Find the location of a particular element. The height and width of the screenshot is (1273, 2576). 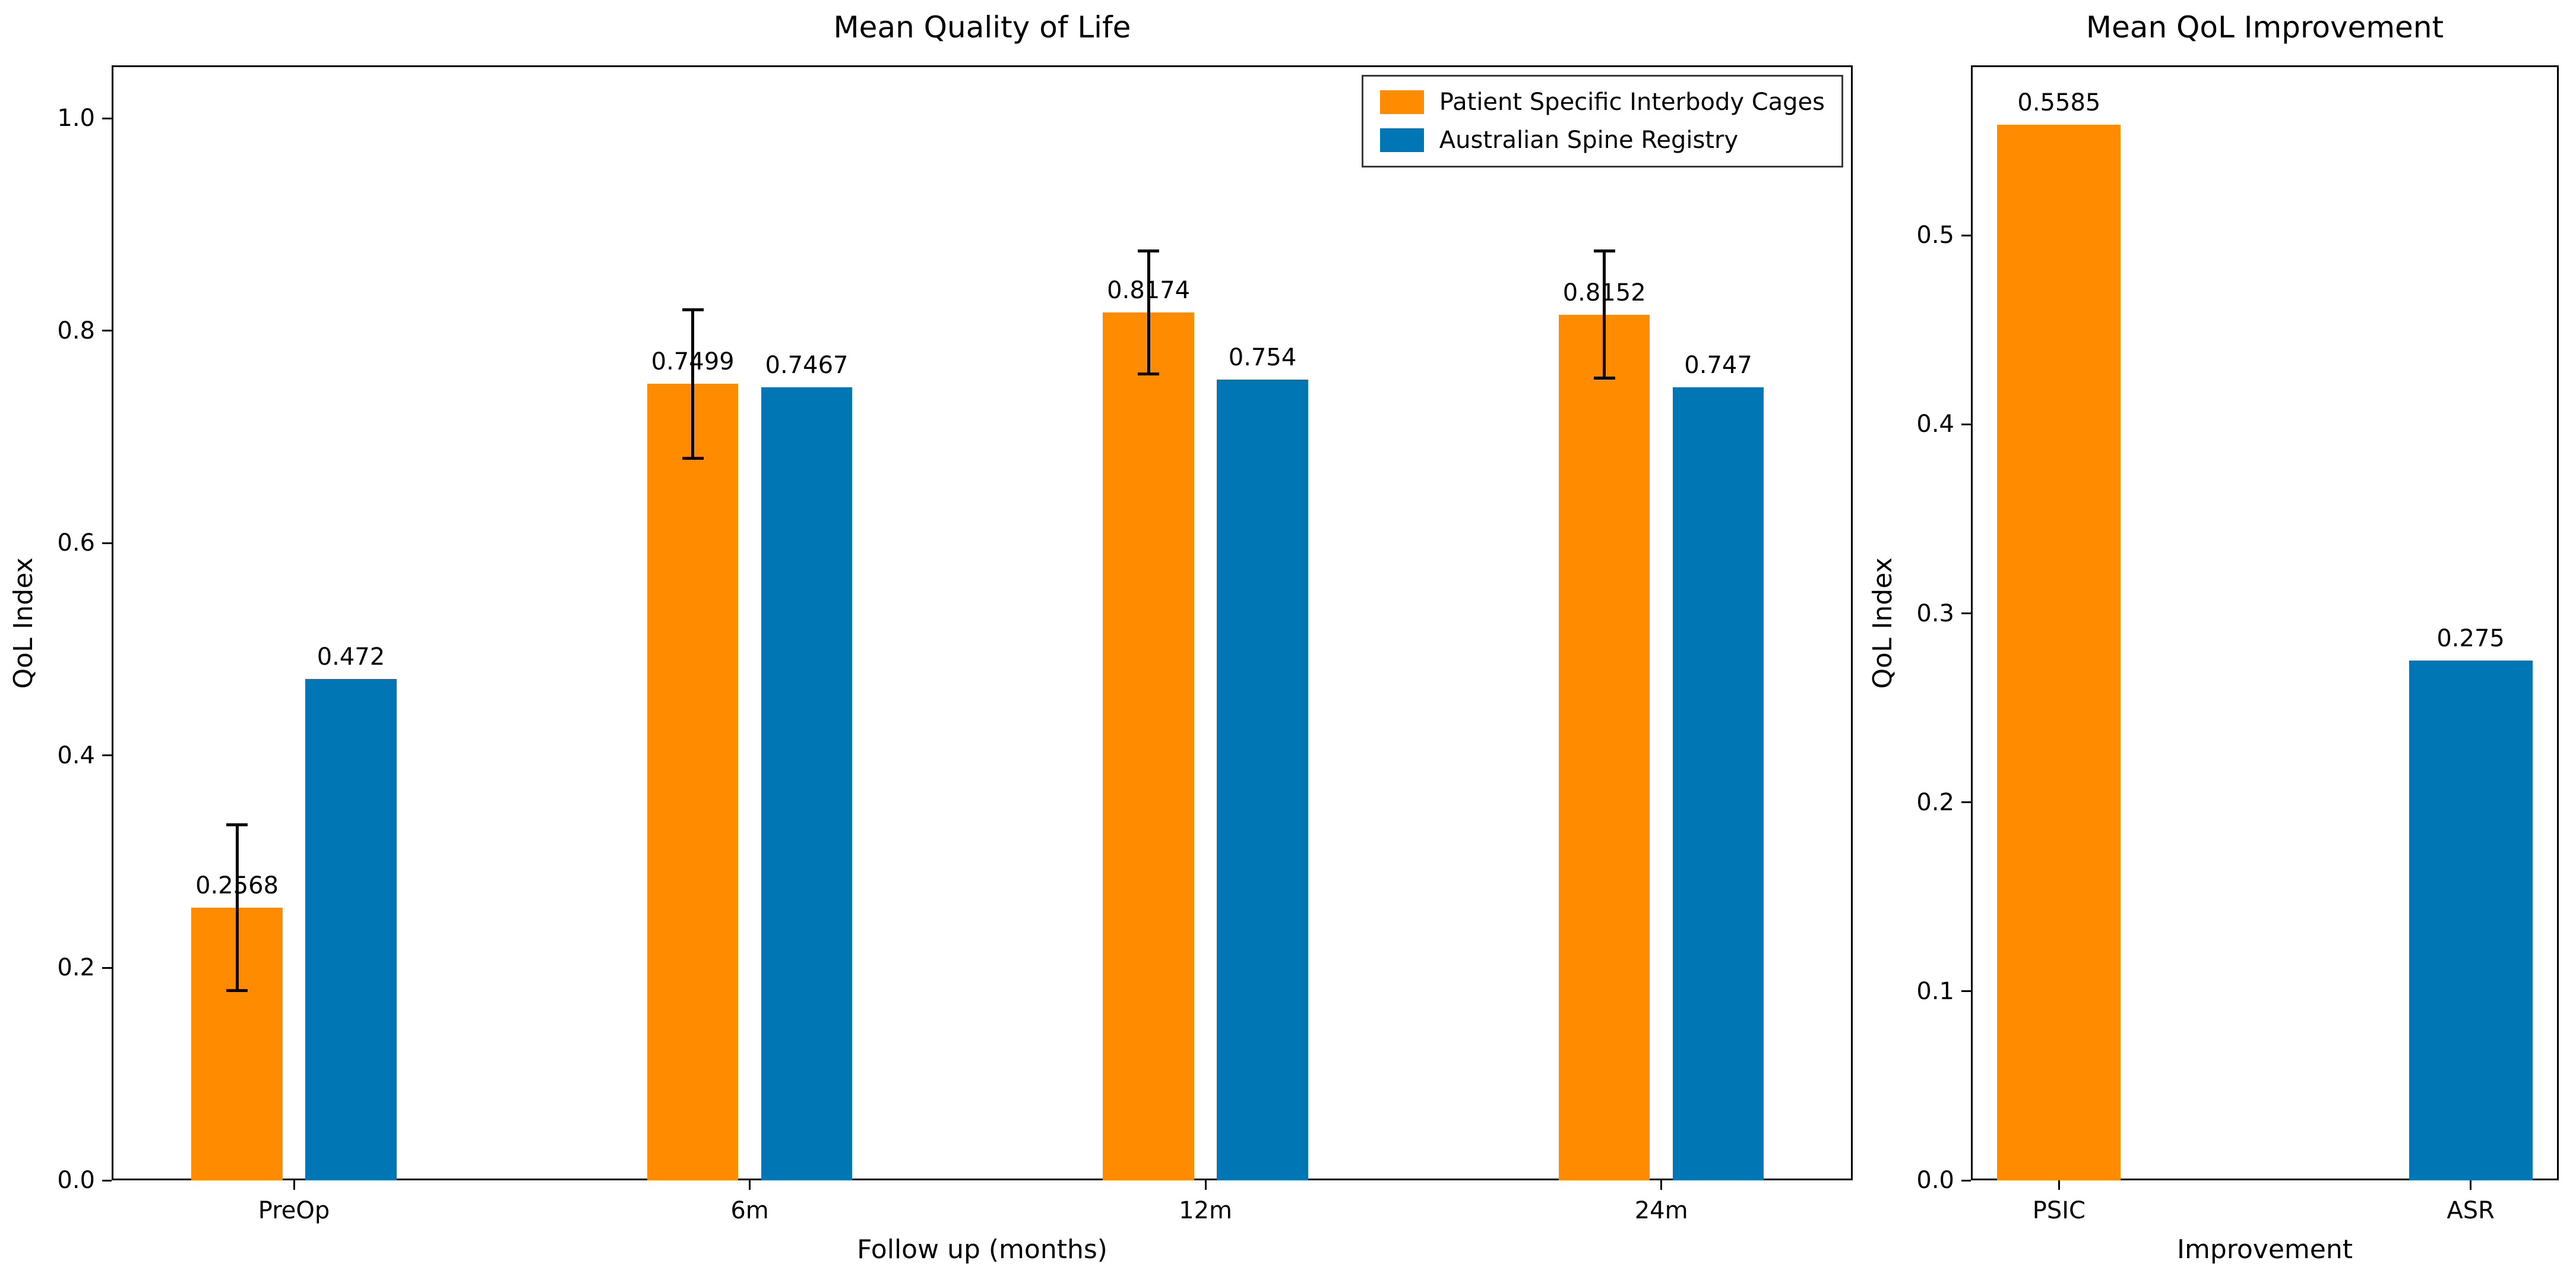

improvement-x-axis-label: Improvement is located at coordinates (2265, 1249).